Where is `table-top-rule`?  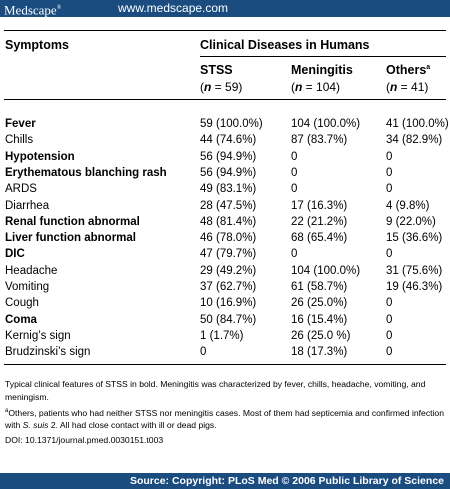
table-top-rule is located at coordinates (225, 30).